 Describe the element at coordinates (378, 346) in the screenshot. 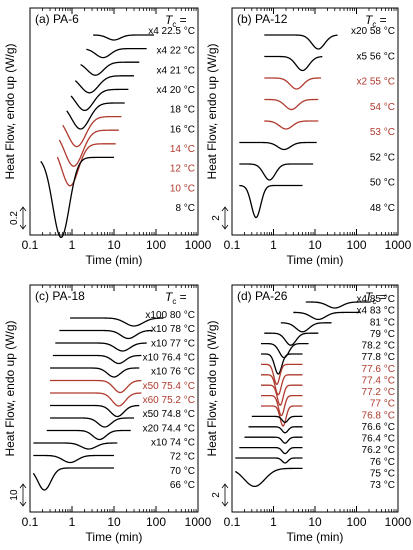

I see `tc-label: 78.2 °C` at that location.